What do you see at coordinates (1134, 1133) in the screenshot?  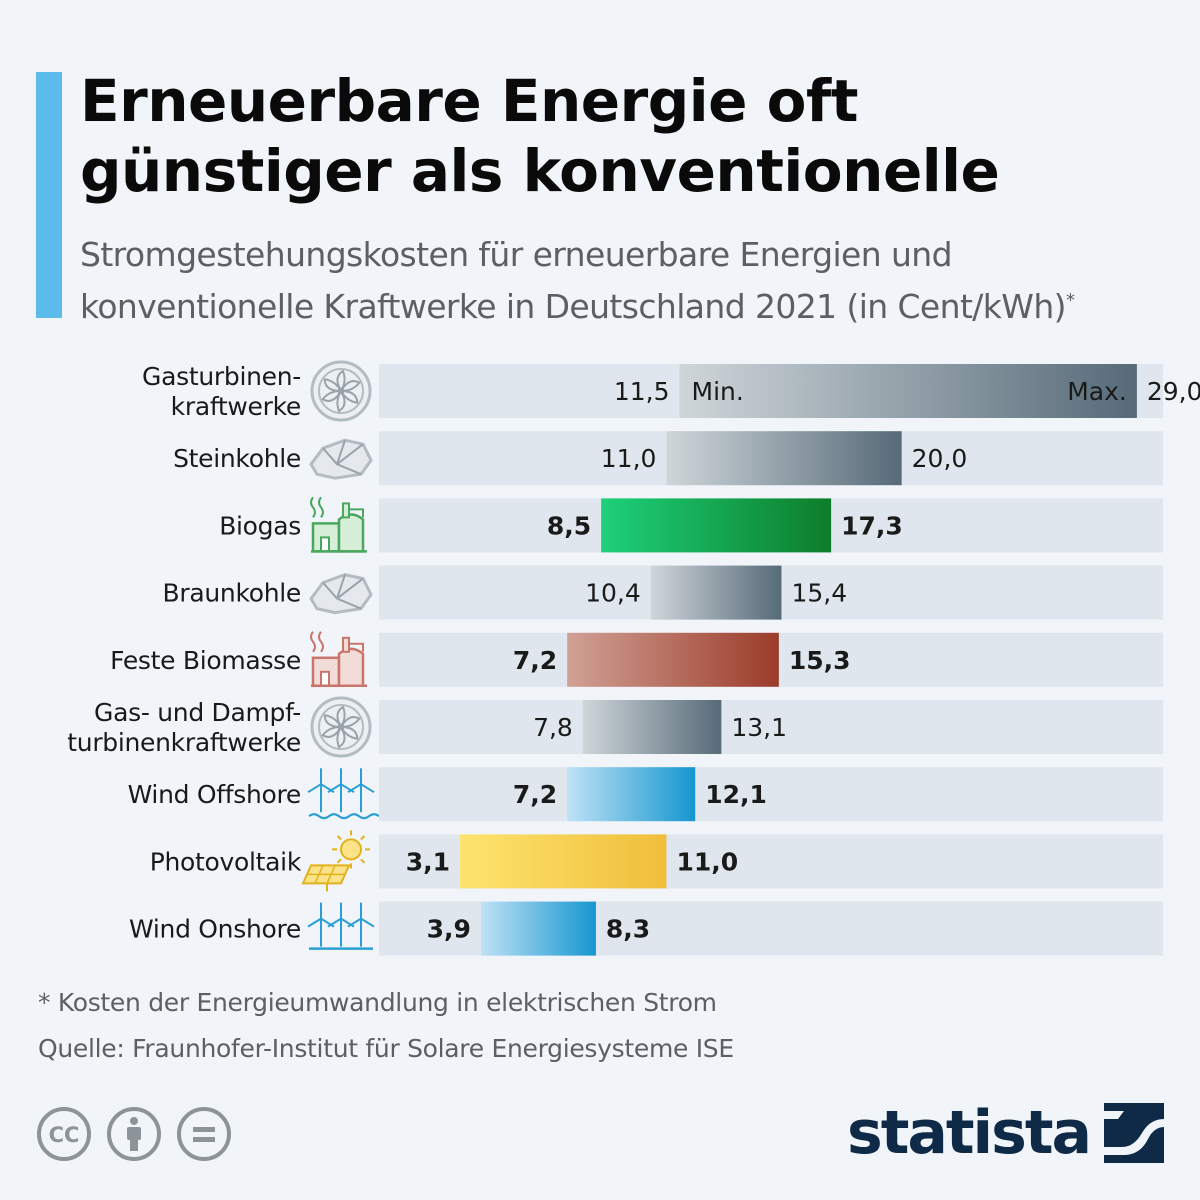 I see `statista-mark-icon` at bounding box center [1134, 1133].